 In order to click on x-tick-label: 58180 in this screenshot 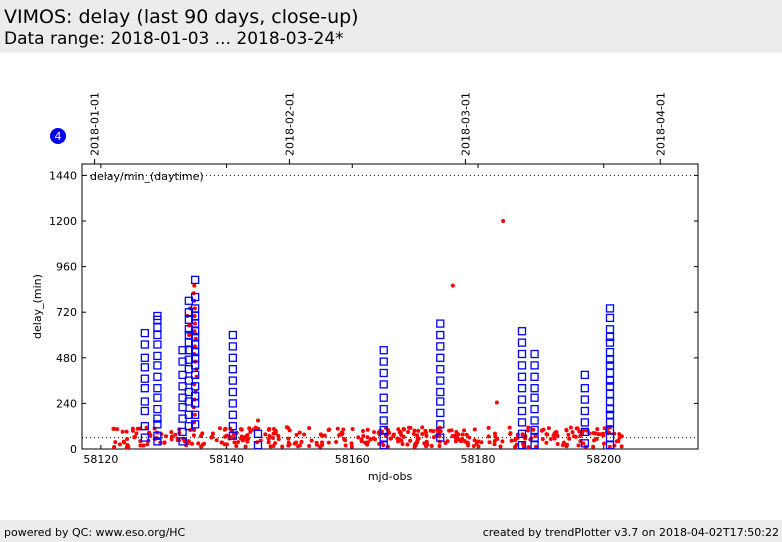, I will do `click(478, 459)`.